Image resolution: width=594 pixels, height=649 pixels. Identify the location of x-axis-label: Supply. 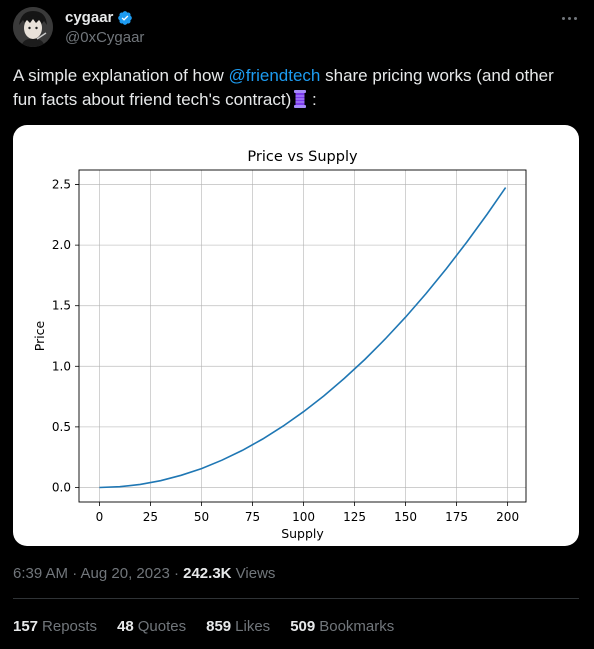
(302, 533).